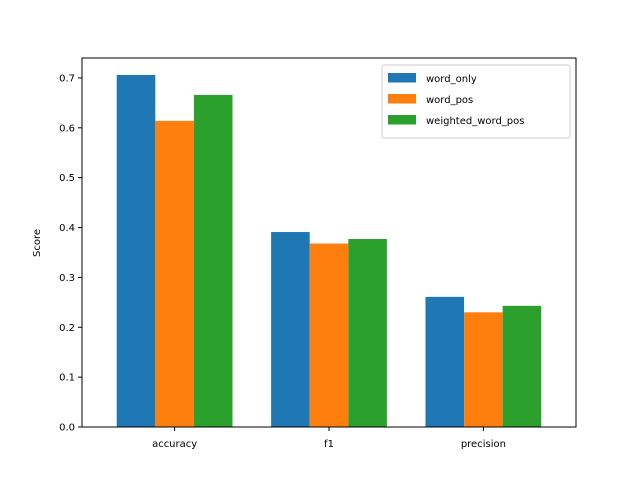 The height and width of the screenshot is (484, 640). I want to click on bar-weighted_word_pos-accuracy, so click(213, 261).